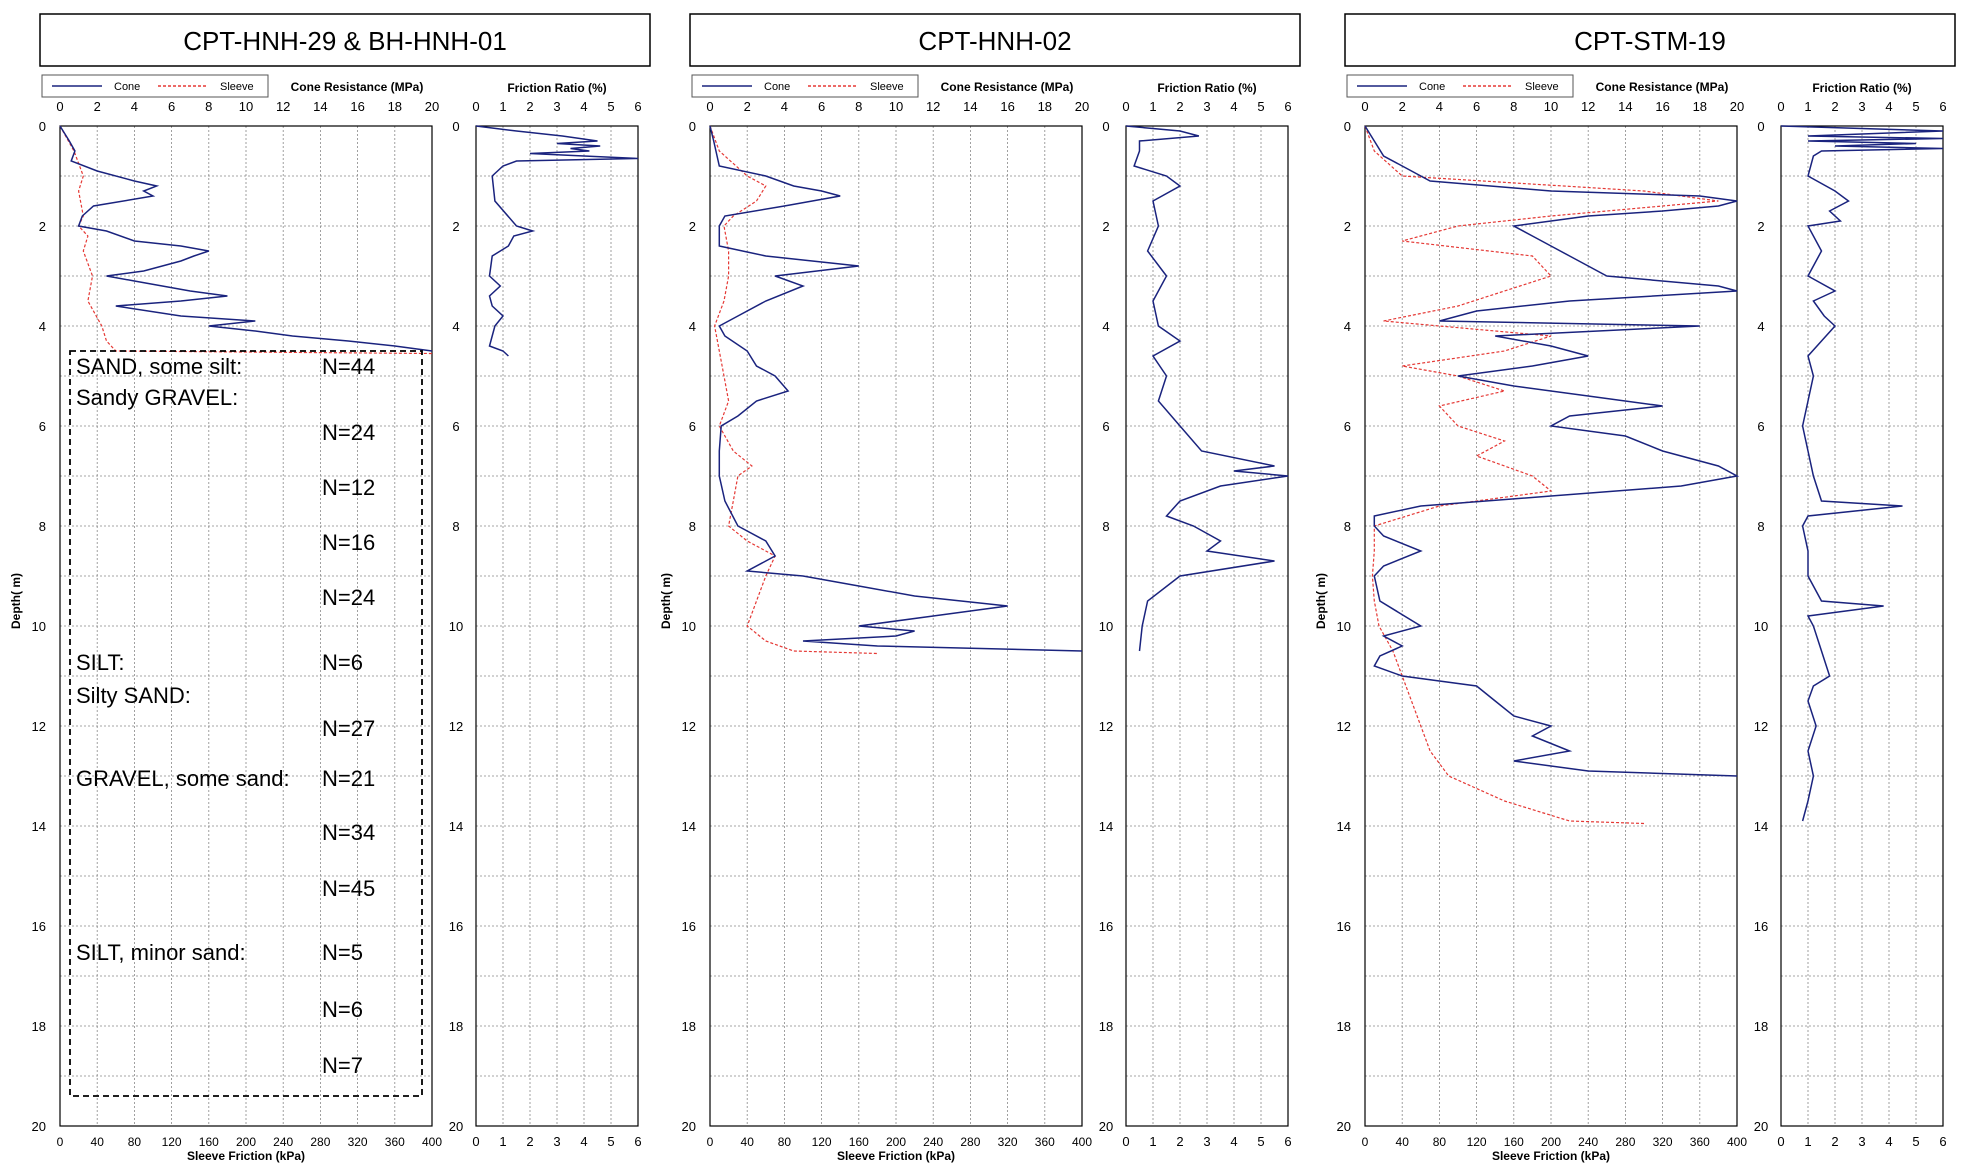  What do you see at coordinates (1552, 451) in the screenshot?
I see `cone-resistance-line` at bounding box center [1552, 451].